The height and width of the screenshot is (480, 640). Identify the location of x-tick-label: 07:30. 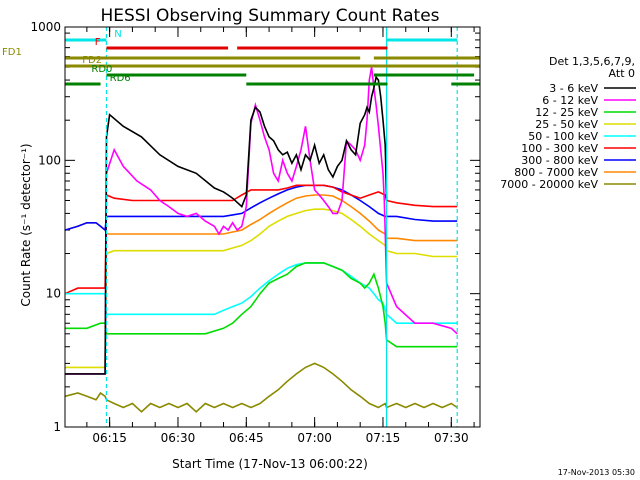
(451, 438).